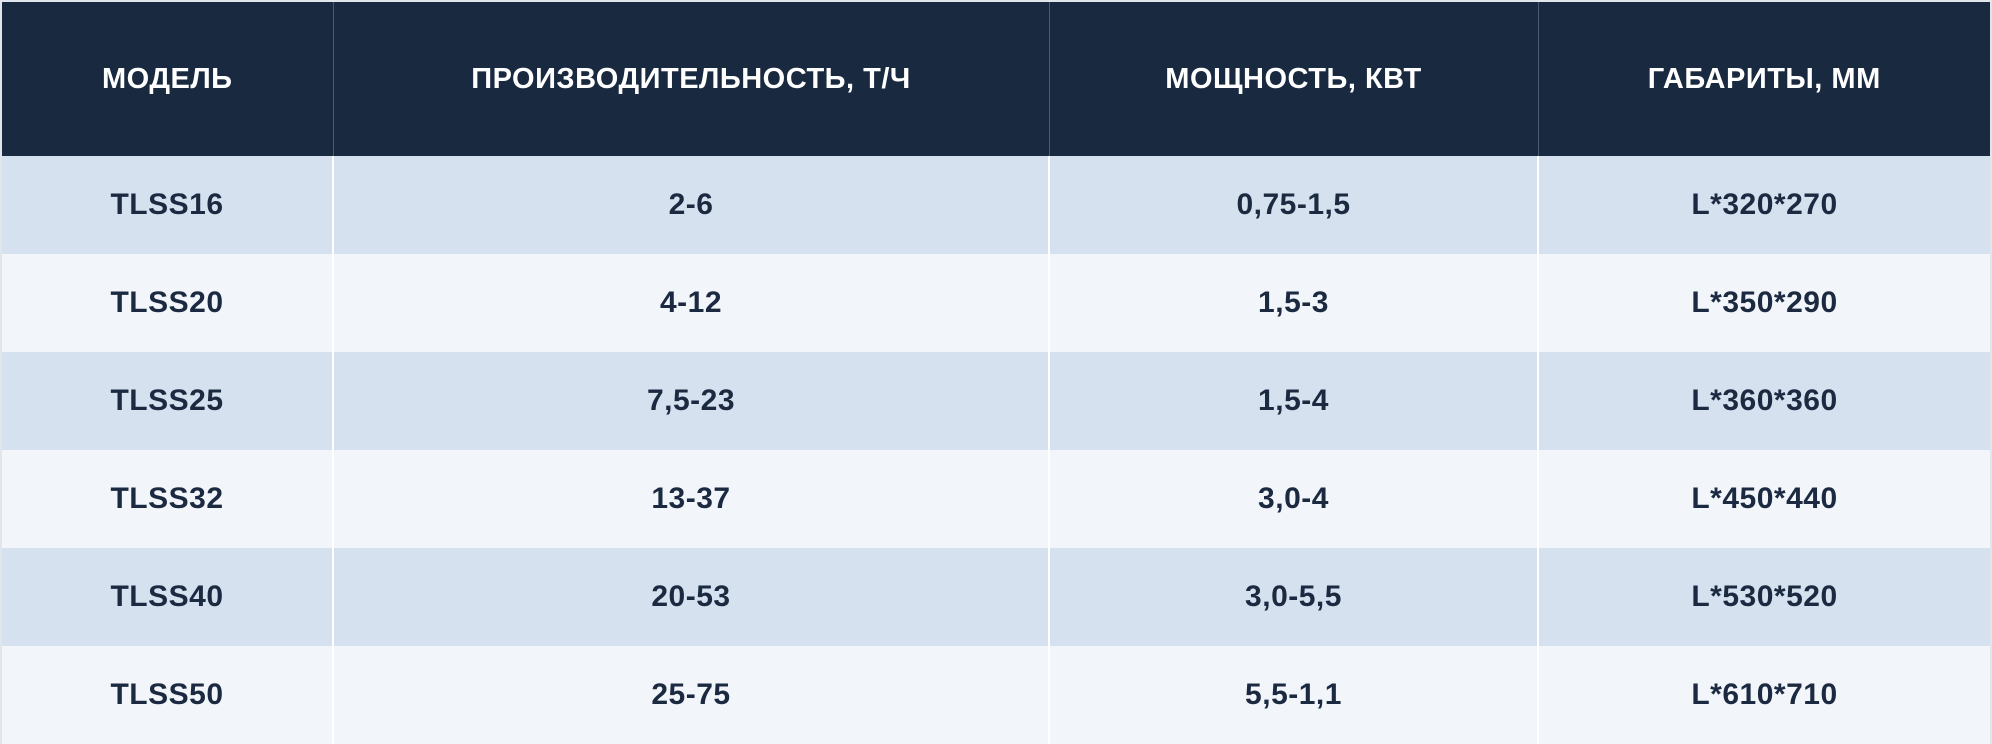 Image resolution: width=1992 pixels, height=744 pixels. I want to click on cell-capacity: 2-6, so click(690, 205).